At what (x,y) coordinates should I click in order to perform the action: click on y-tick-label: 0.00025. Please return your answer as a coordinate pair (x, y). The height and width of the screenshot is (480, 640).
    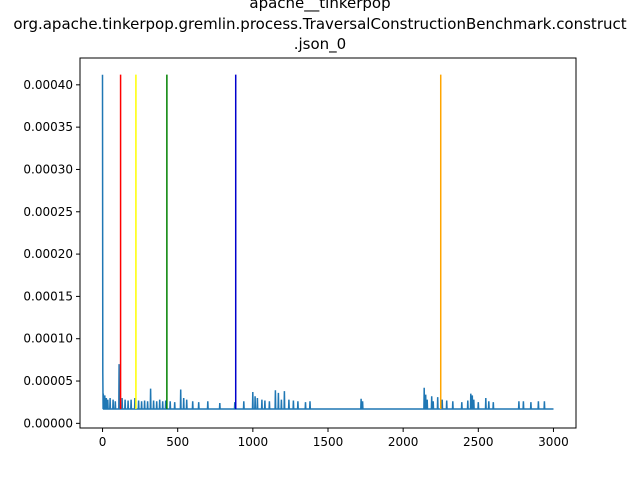
    Looking at the image, I should click on (48, 212).